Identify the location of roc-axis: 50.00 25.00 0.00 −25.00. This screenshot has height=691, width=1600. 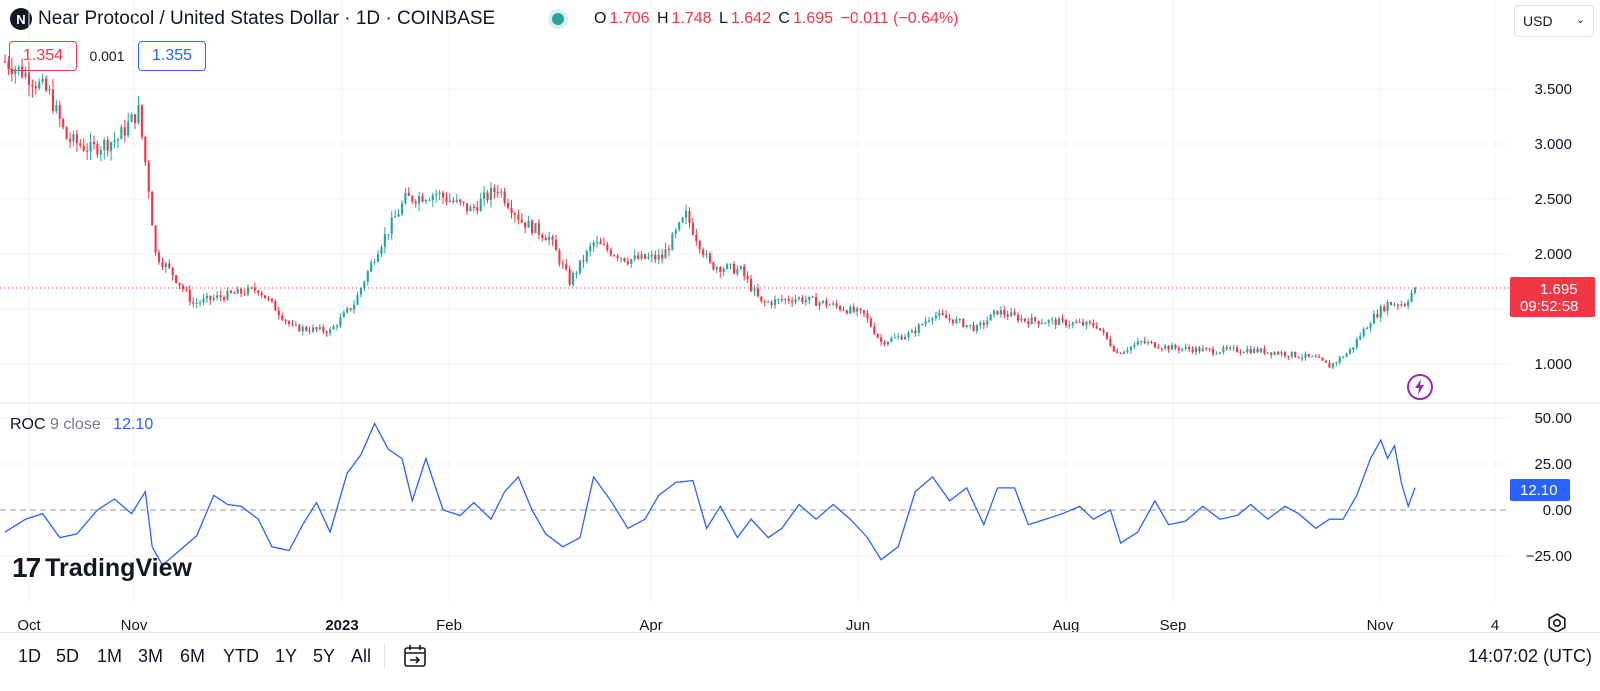
(1549, 487).